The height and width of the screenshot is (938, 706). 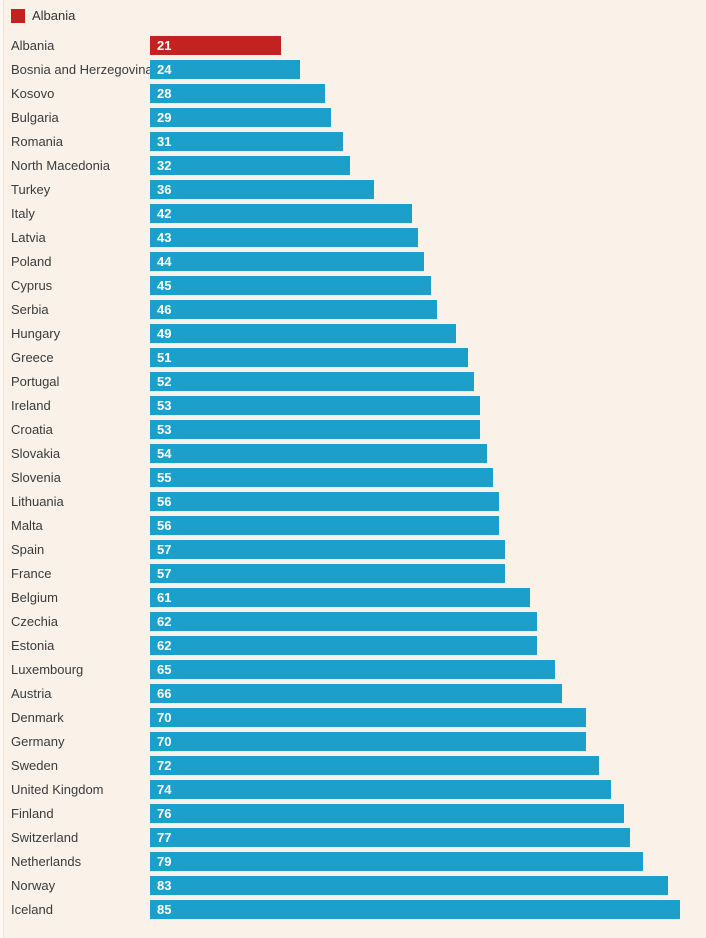 I want to click on bar: 65, so click(x=353, y=669).